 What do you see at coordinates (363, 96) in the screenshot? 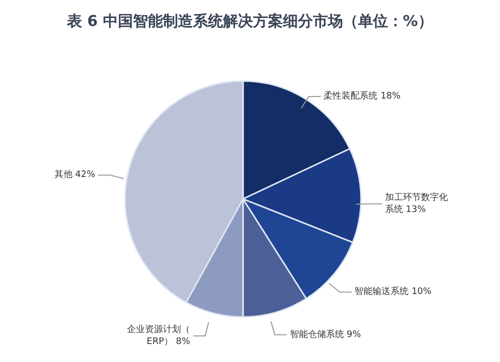
I see `slice-label: 柔性装配系统 18%` at bounding box center [363, 96].